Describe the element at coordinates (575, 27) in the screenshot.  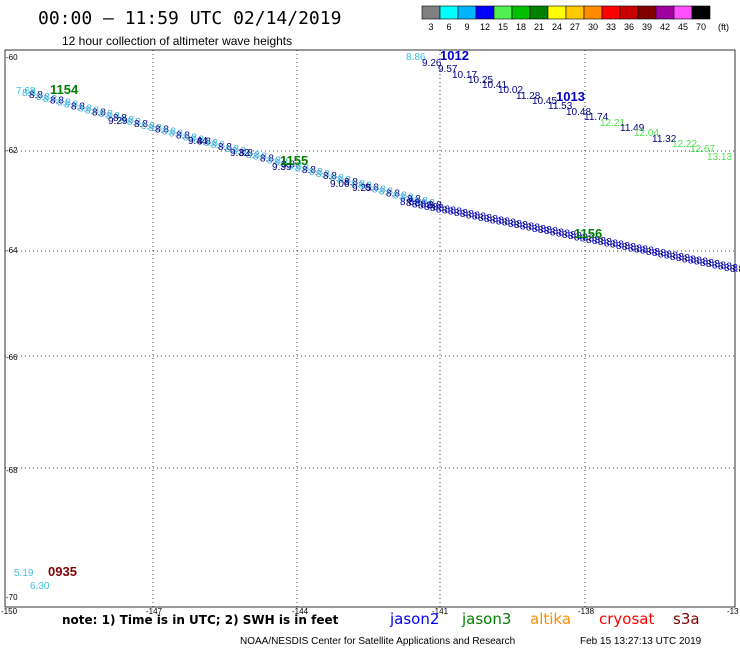
I see `legend-label: 27` at that location.